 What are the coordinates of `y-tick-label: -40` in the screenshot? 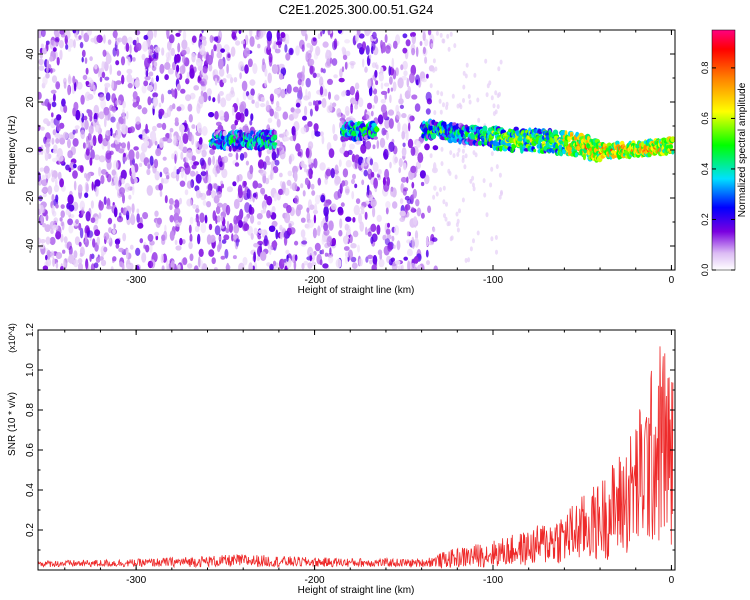 It's located at (30, 245).